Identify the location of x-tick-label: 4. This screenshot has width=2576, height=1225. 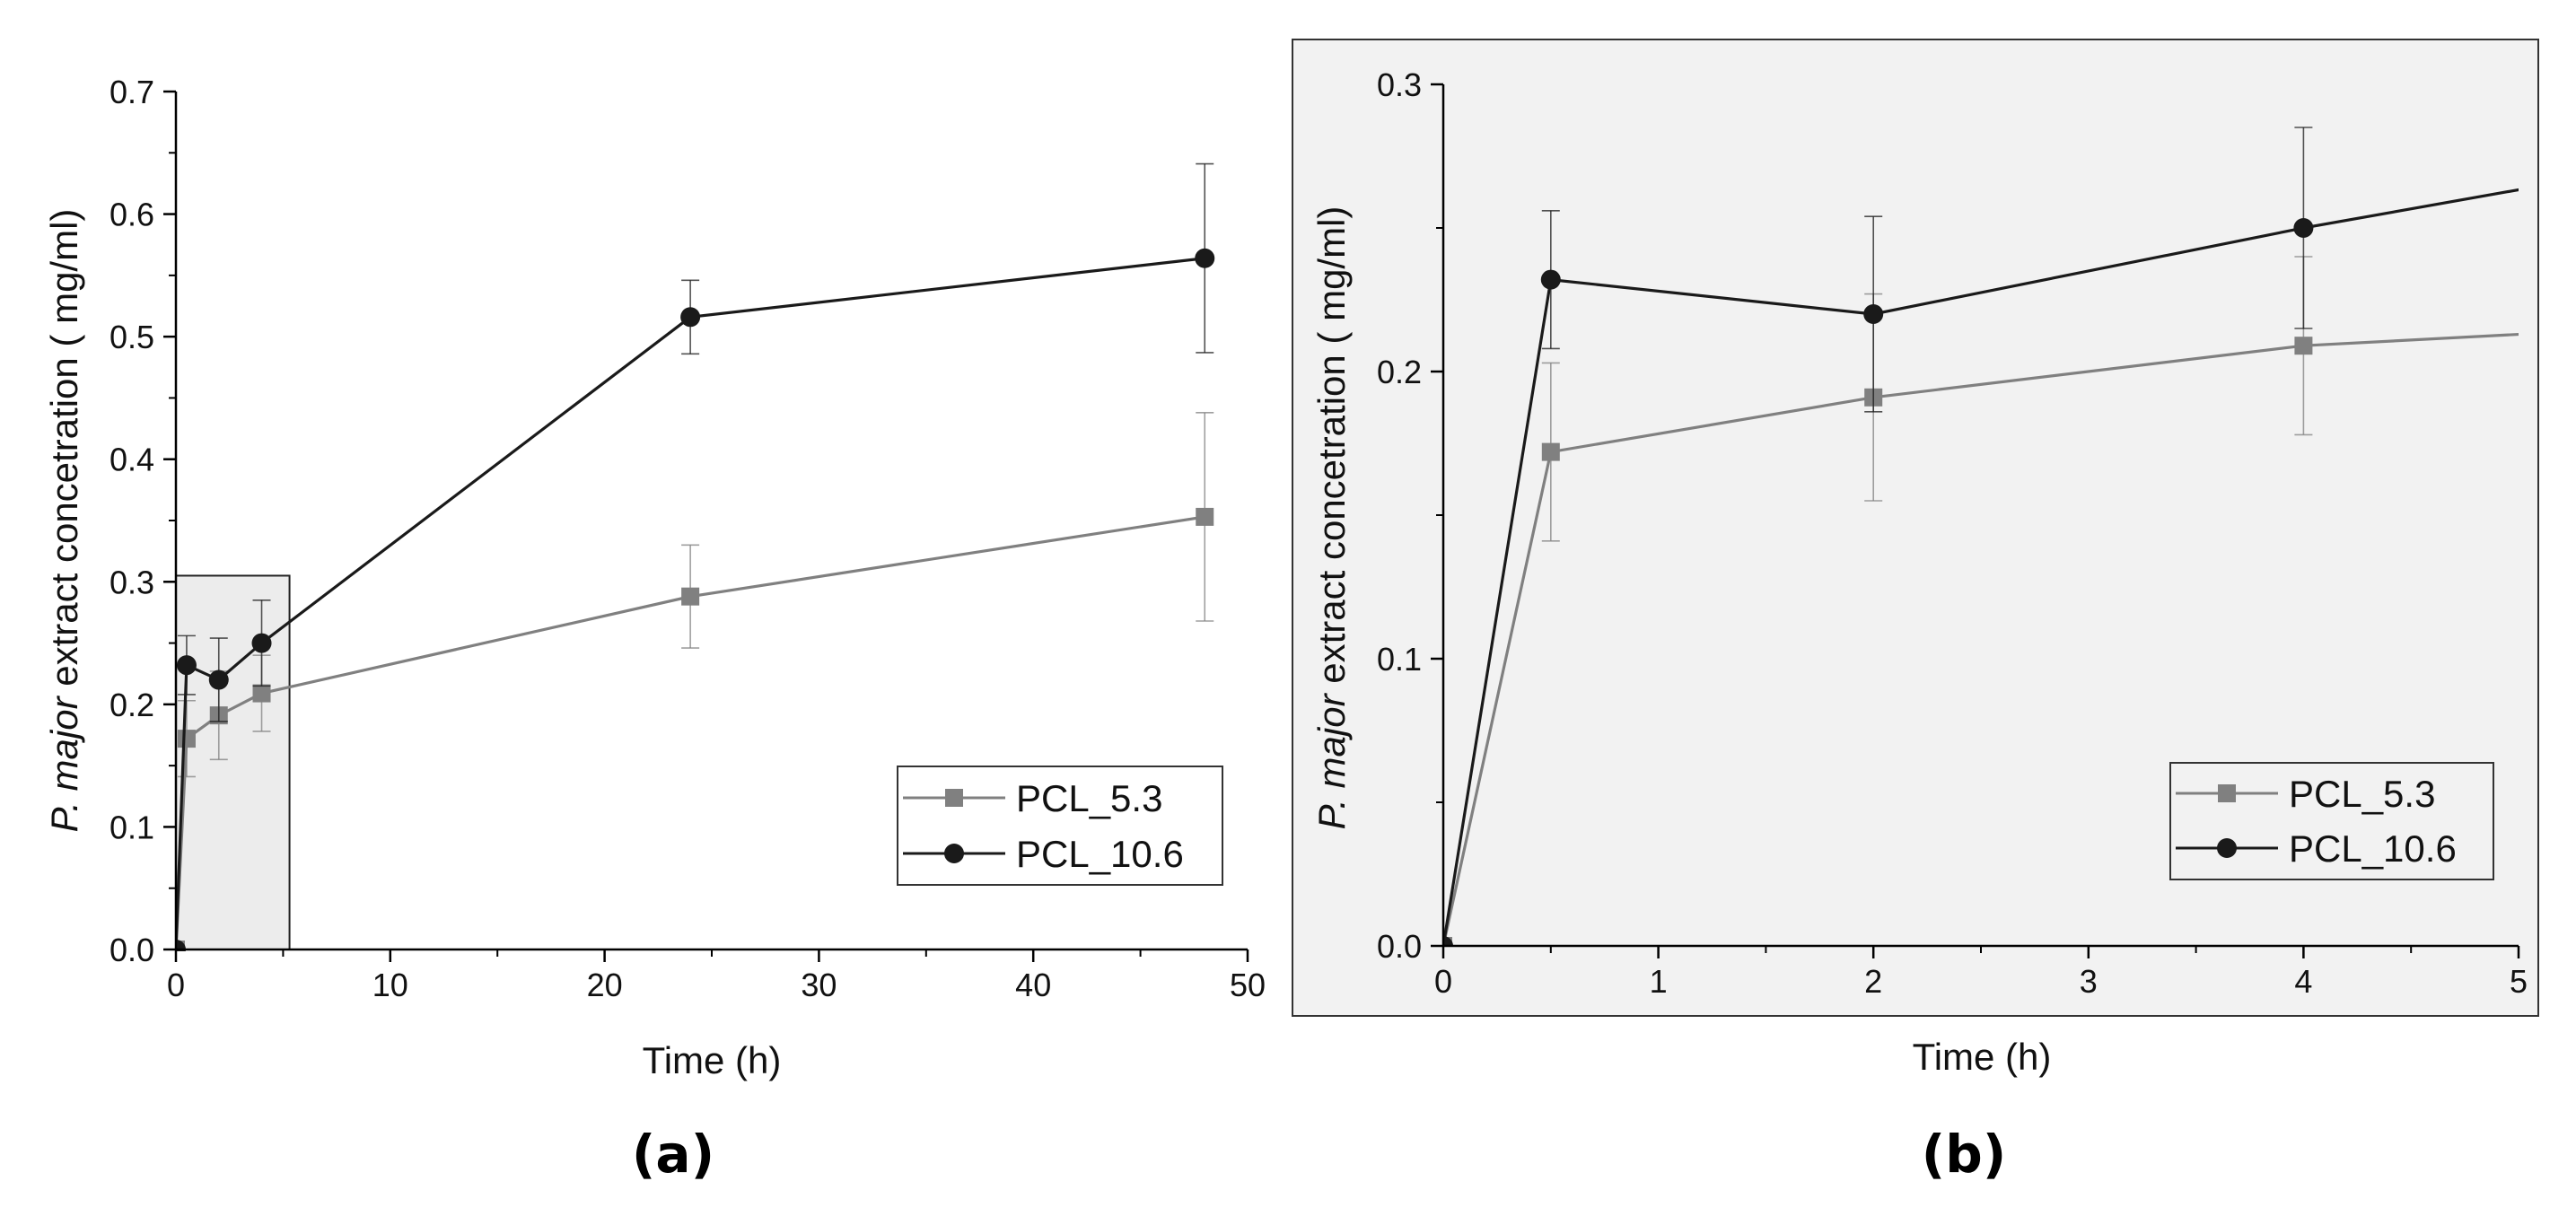
(2303, 981).